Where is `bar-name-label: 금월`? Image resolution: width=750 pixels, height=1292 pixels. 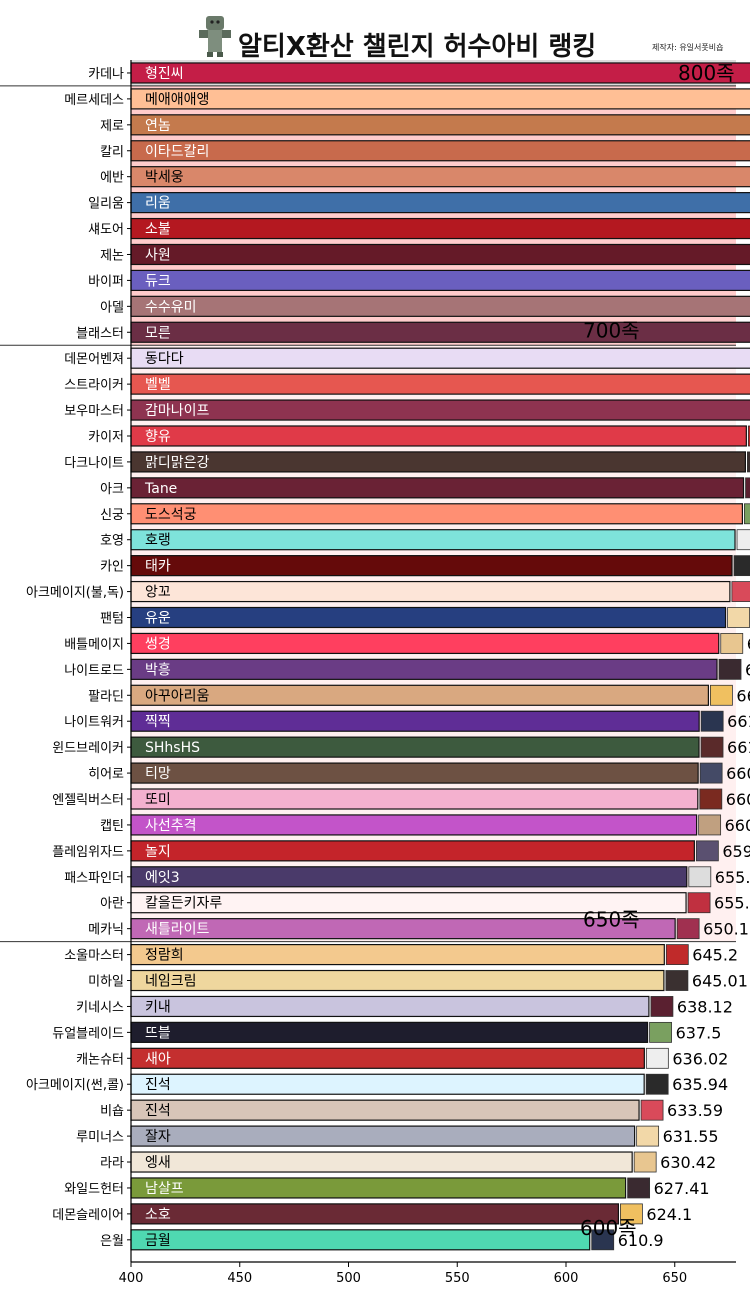 bar-name-label: 금월 is located at coordinates (158, 1241).